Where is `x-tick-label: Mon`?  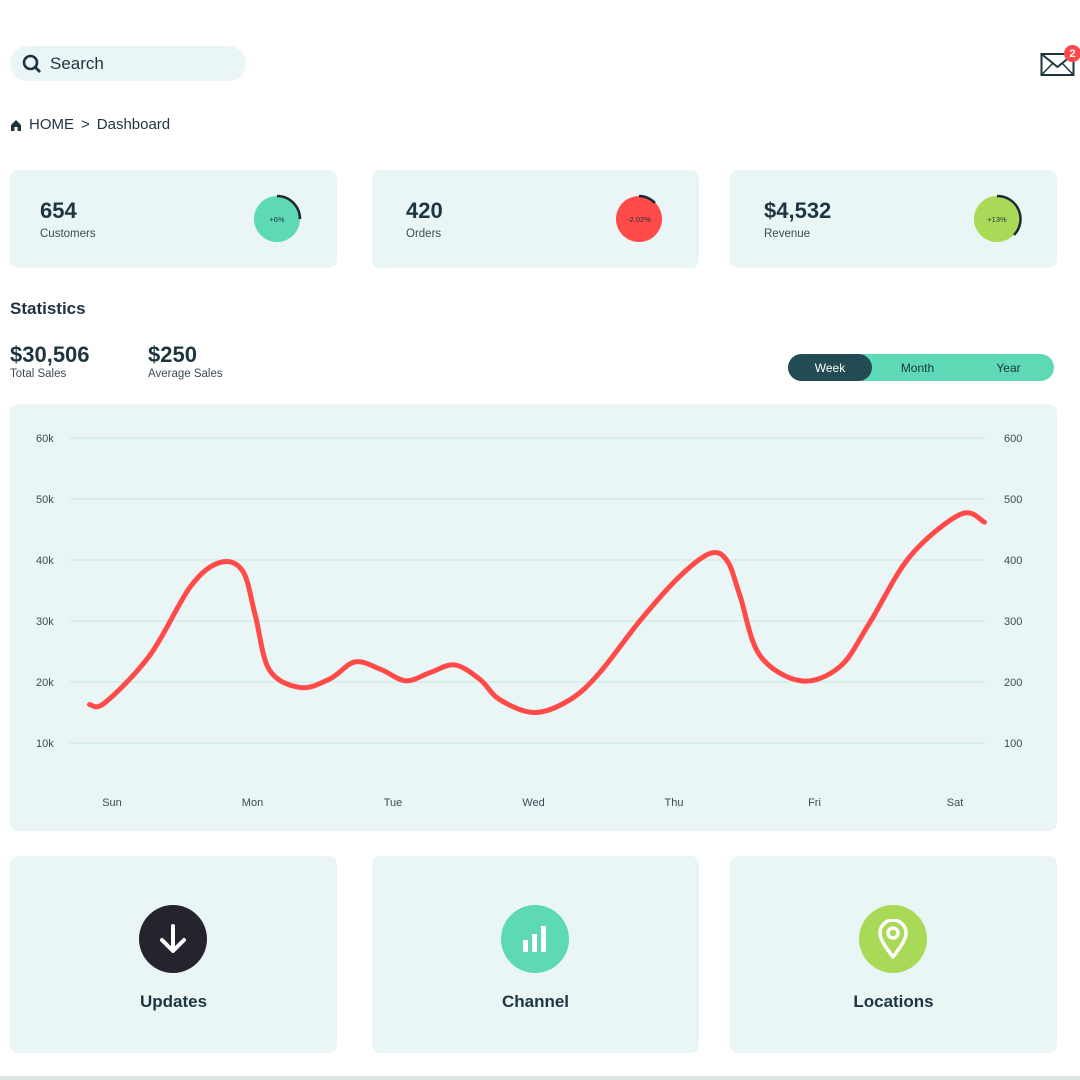 x-tick-label: Mon is located at coordinates (252, 803).